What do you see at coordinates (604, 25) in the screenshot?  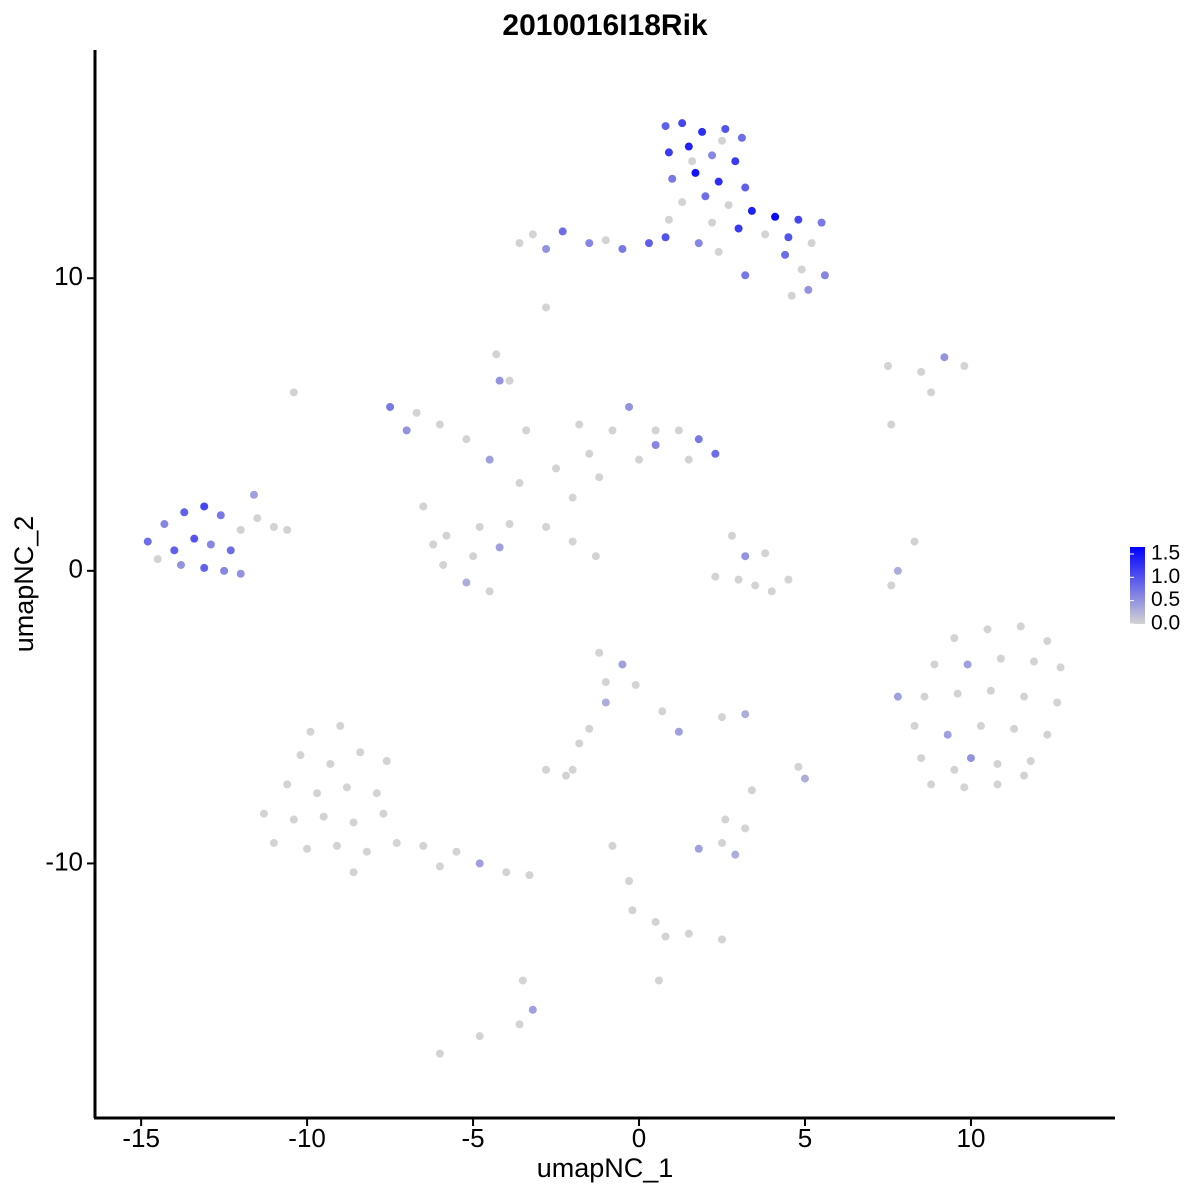 I see `chart-title: 2010016I18Rik` at bounding box center [604, 25].